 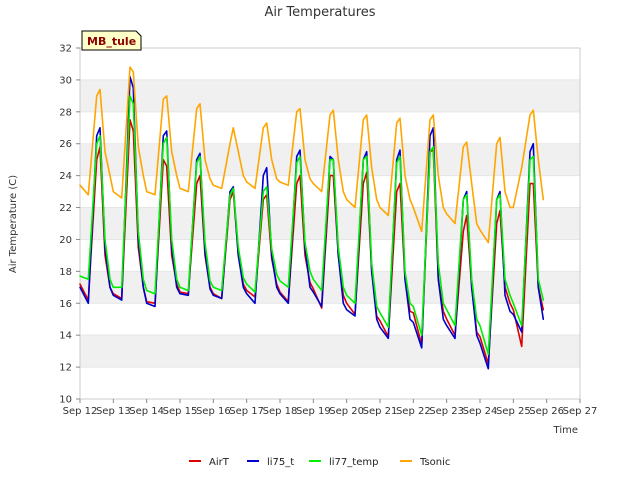 What do you see at coordinates (280, 462) in the screenshot?
I see `legend-label-li75_t: li75_t` at bounding box center [280, 462].